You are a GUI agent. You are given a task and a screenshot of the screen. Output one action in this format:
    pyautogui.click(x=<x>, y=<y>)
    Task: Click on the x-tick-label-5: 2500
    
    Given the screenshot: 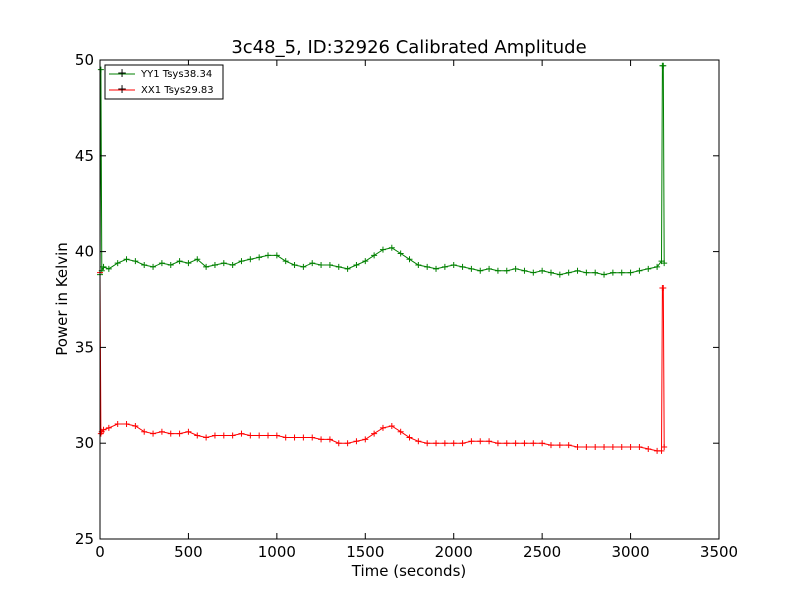 What is the action you would take?
    pyautogui.click(x=542, y=552)
    